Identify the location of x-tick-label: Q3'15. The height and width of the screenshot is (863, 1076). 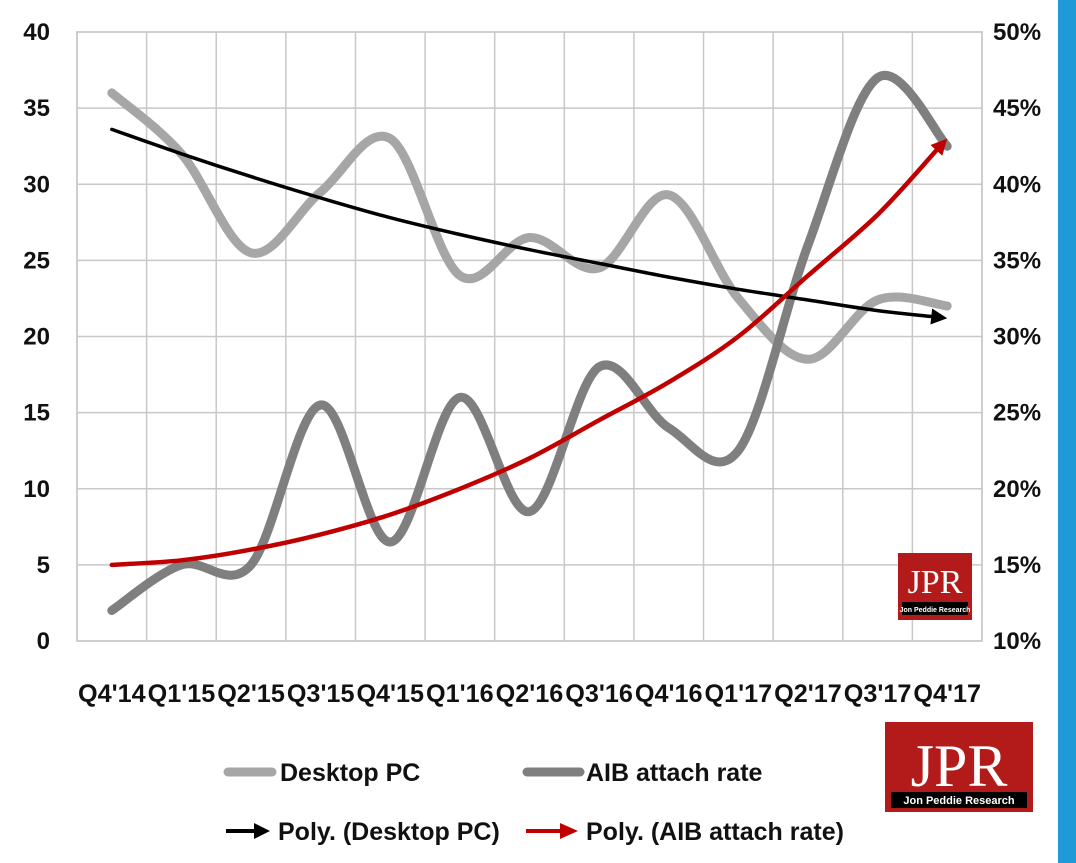
(321, 694).